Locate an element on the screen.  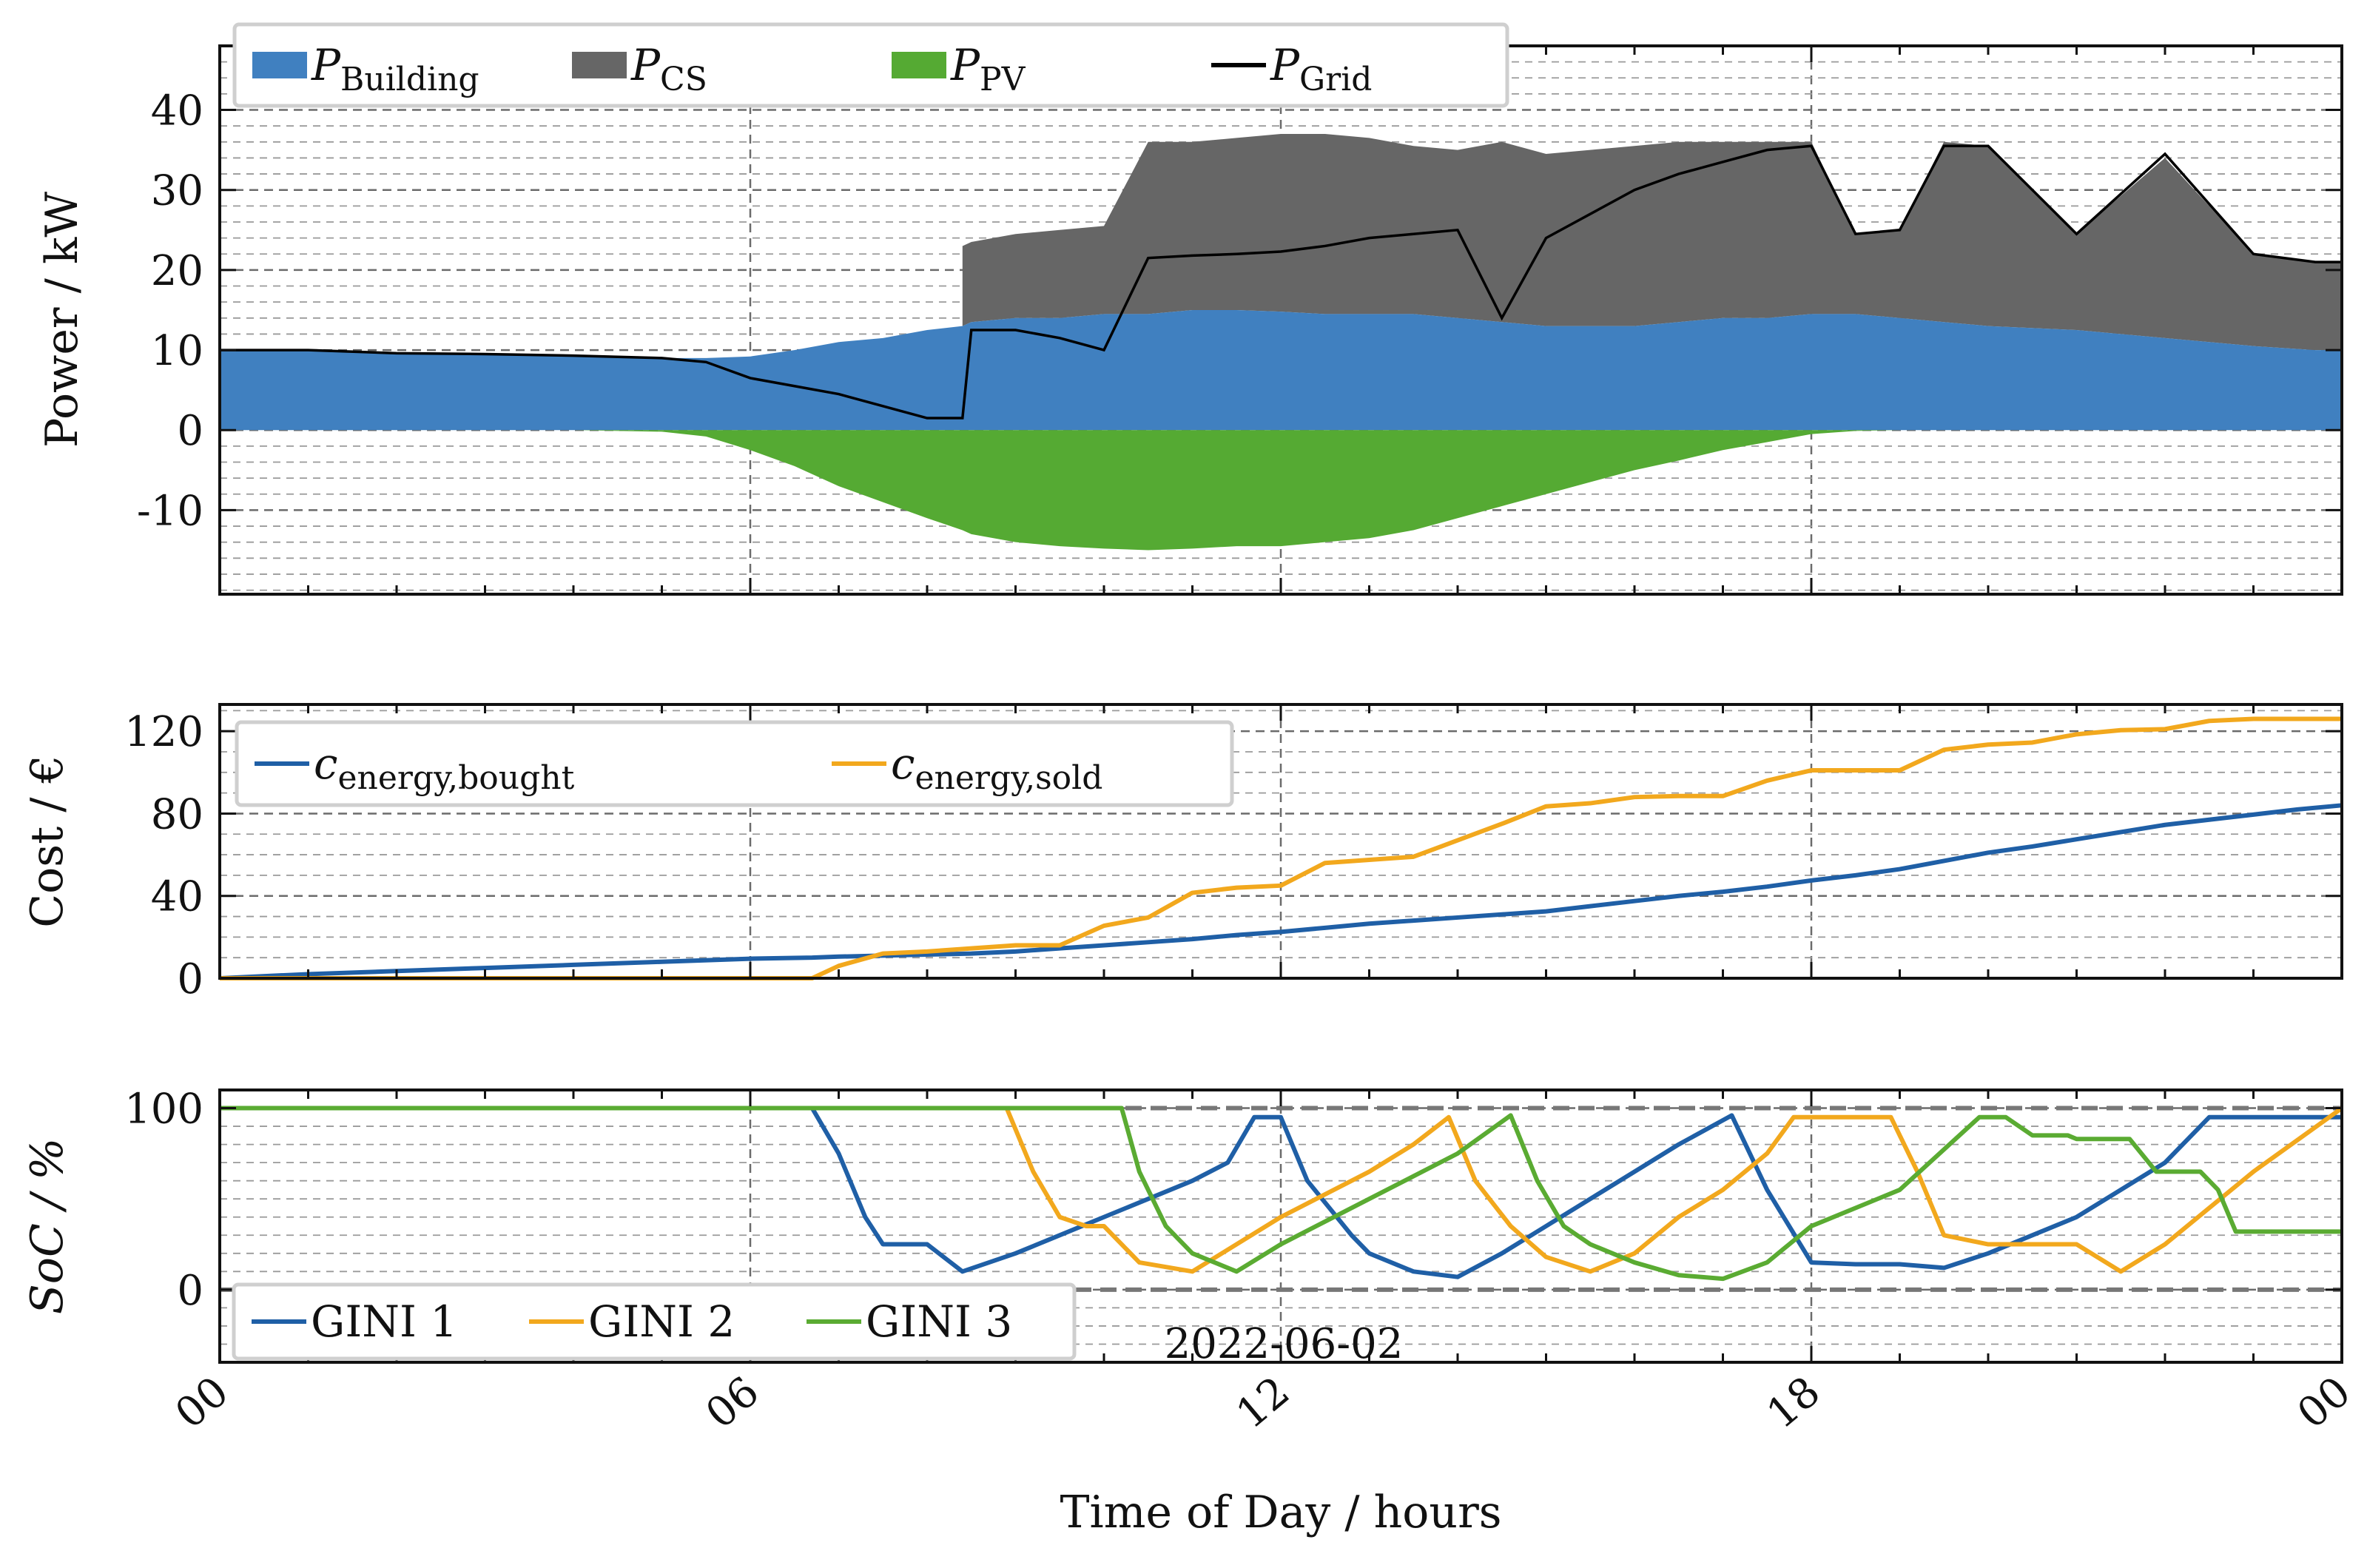
pv-power-area is located at coordinates (1281, 491).